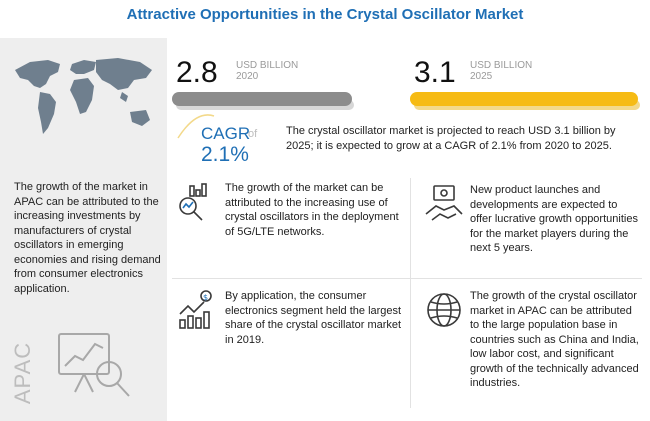  Describe the element at coordinates (226, 133) in the screenshot. I see `cagr-label: CAGR` at that location.